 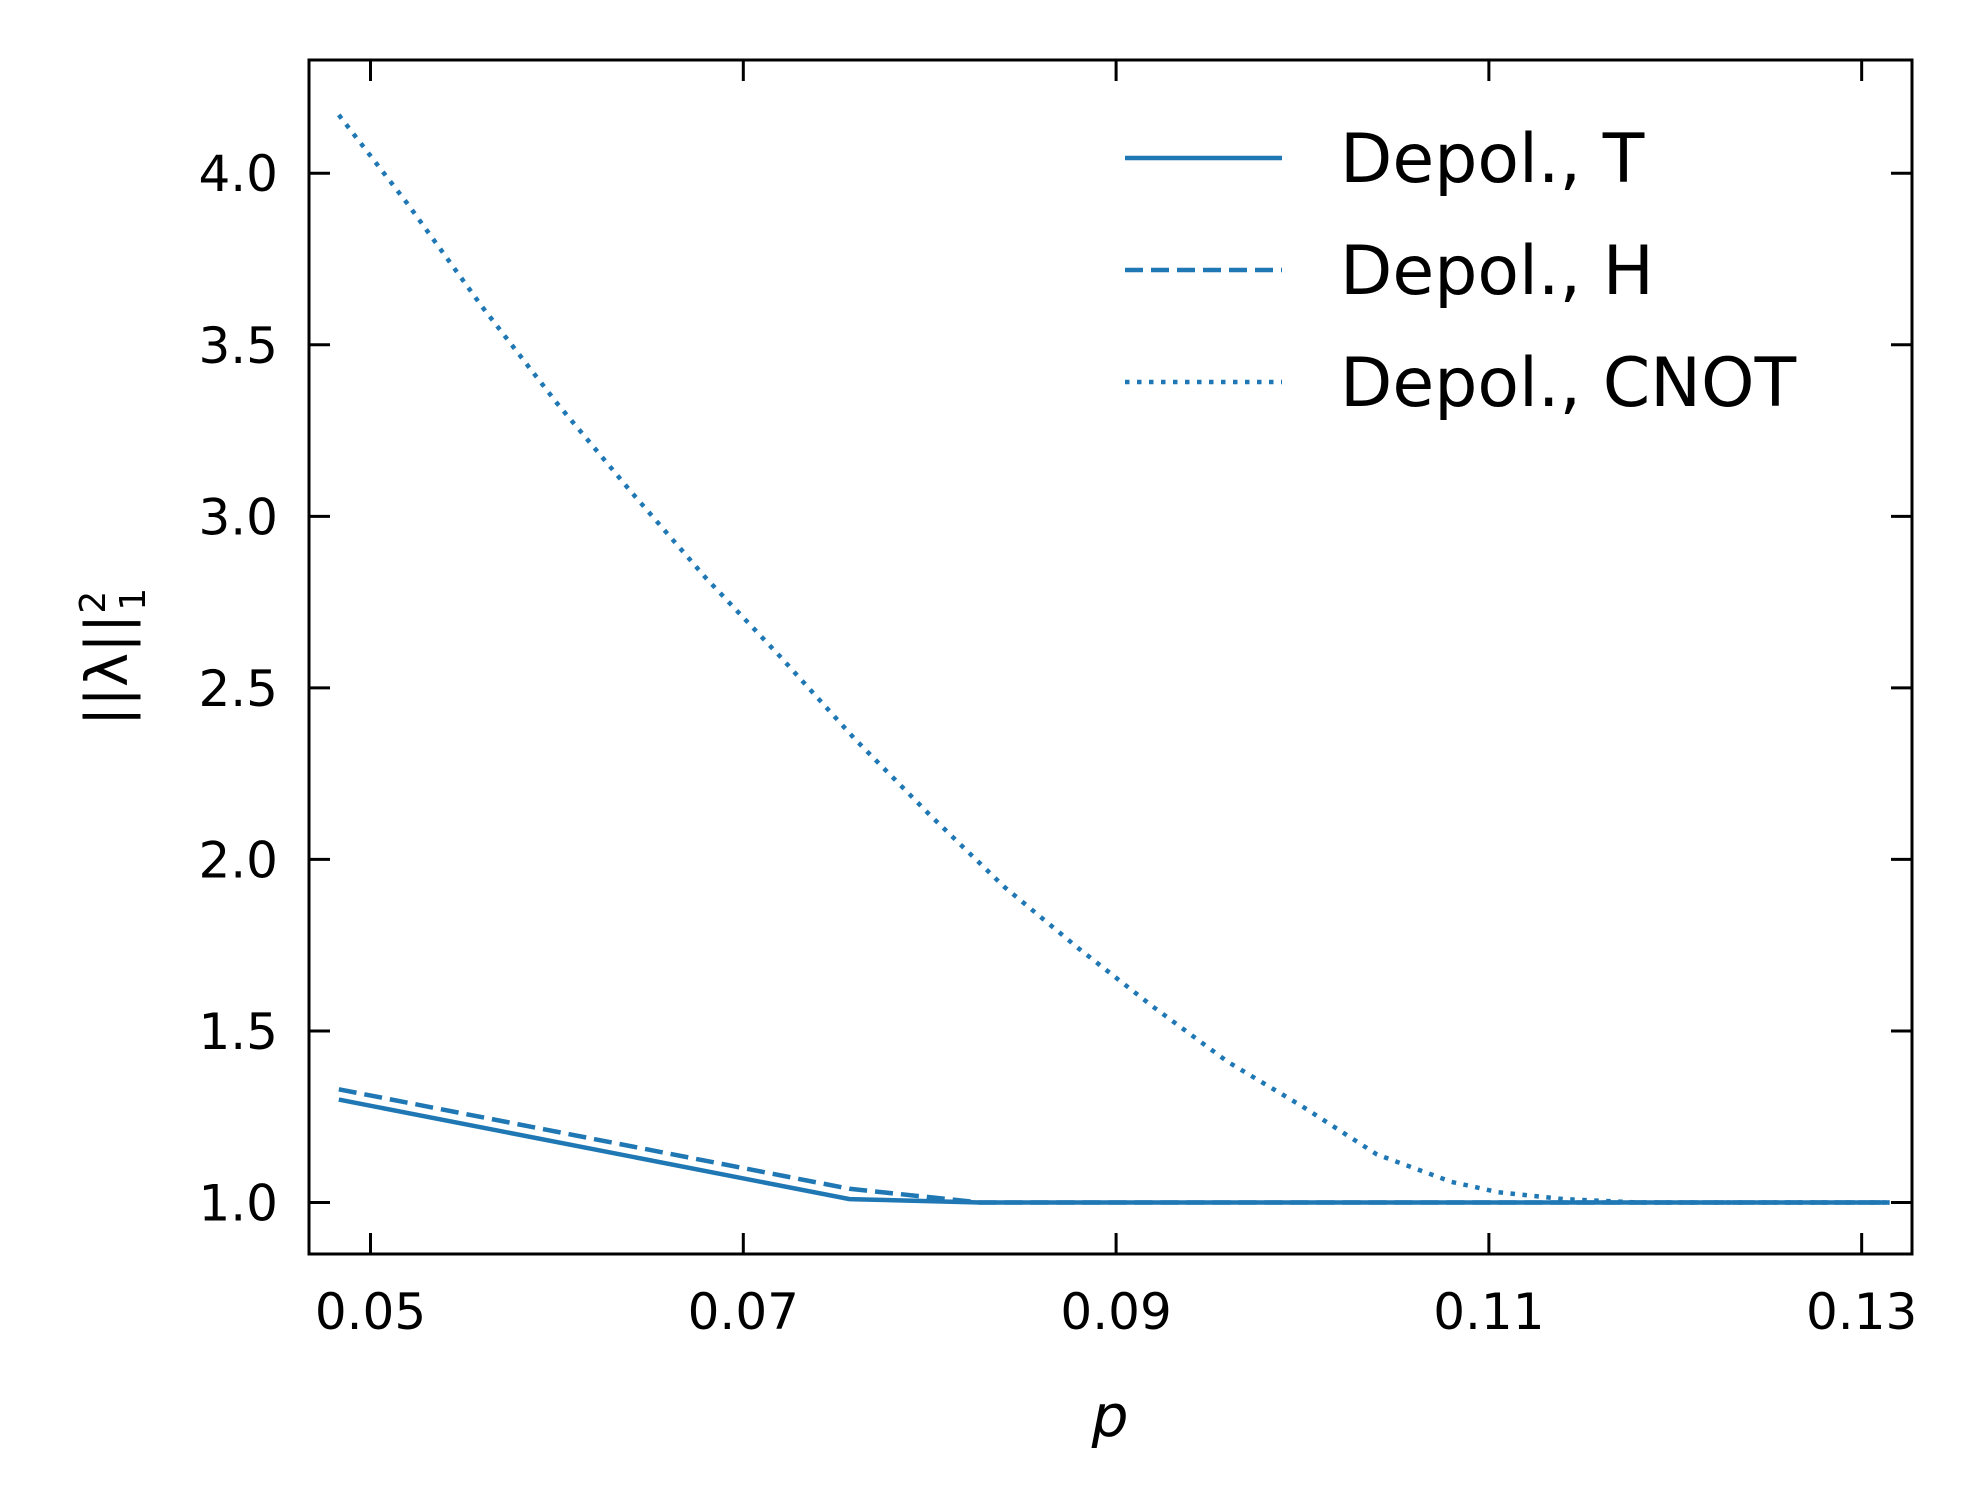 I want to click on x-tick-label: 0.13, so click(x=1861, y=1312).